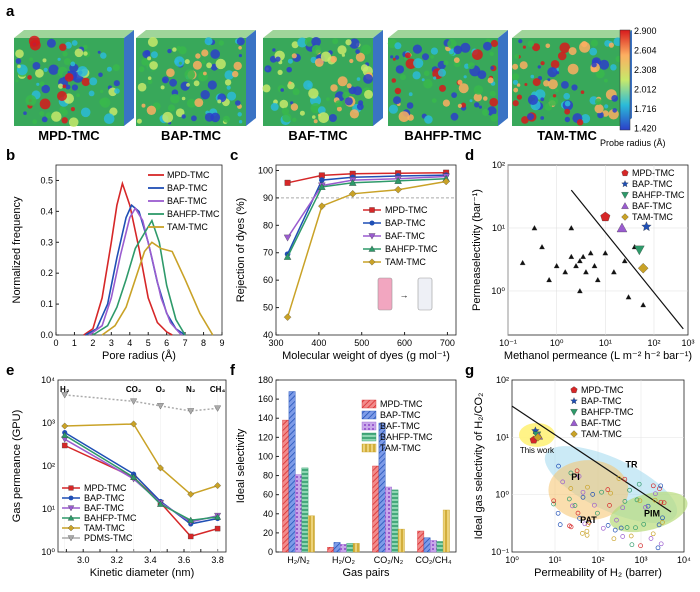  I want to click on y-tick-label: 160, so click(265, 399).